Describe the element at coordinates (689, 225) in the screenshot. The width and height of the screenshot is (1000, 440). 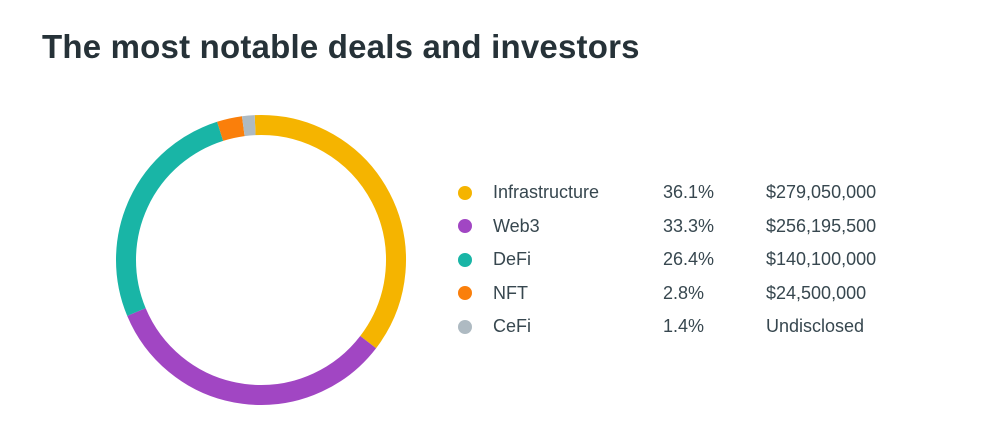
I see `legend-percent: 33.3%` at that location.